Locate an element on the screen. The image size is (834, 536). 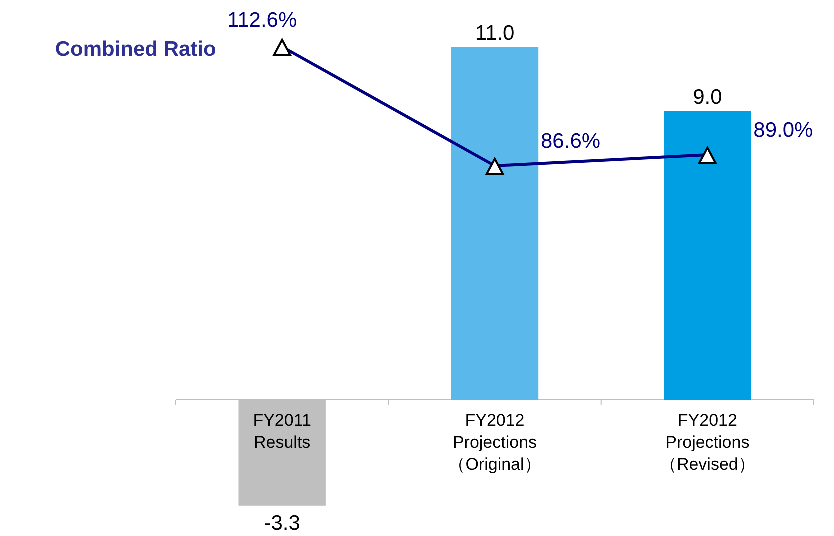
data-label: 112.6% is located at coordinates (262, 20).